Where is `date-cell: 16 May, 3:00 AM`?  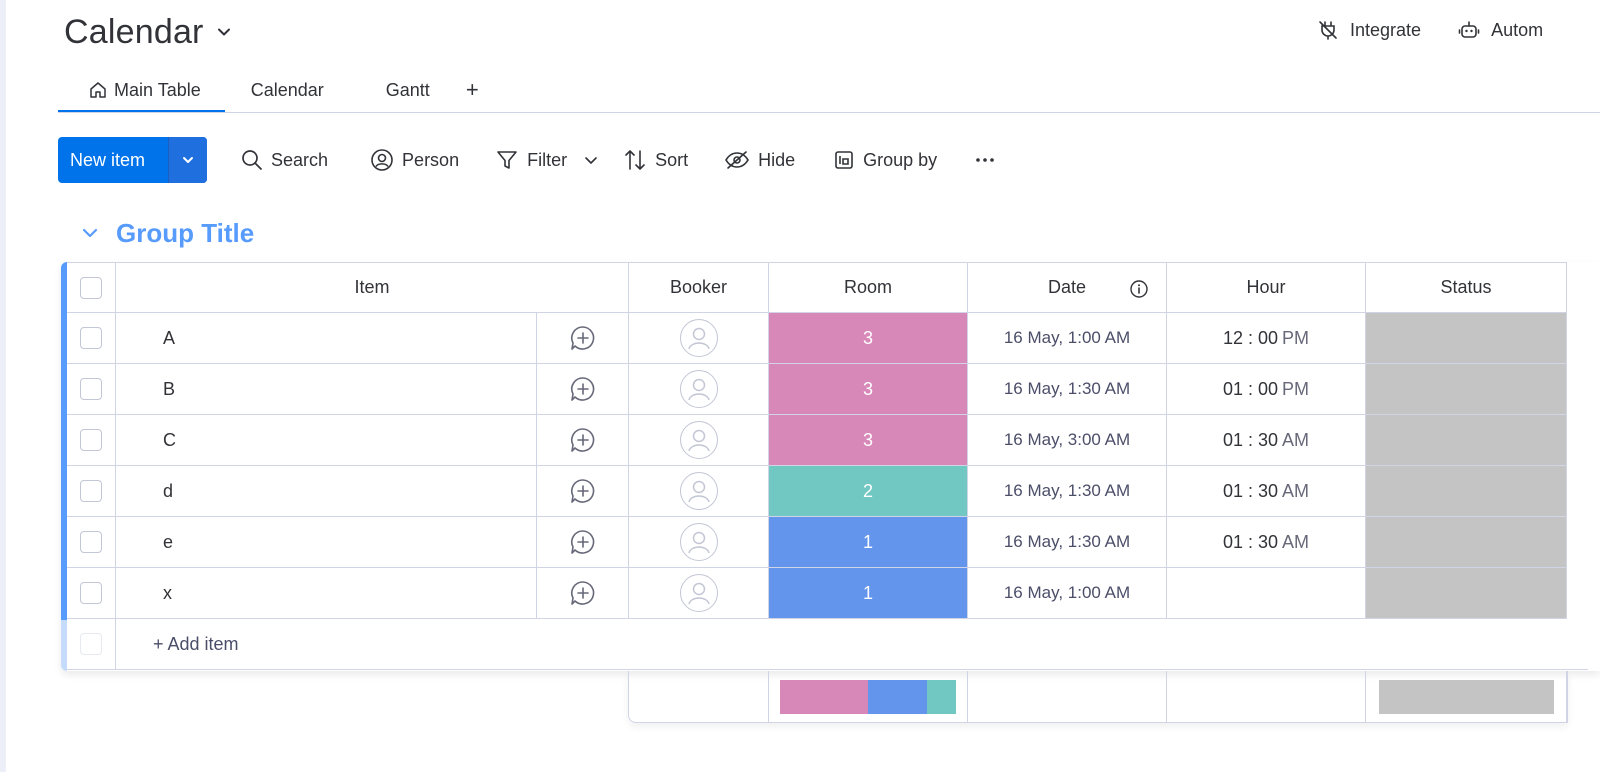 date-cell: 16 May, 3:00 AM is located at coordinates (1067, 440).